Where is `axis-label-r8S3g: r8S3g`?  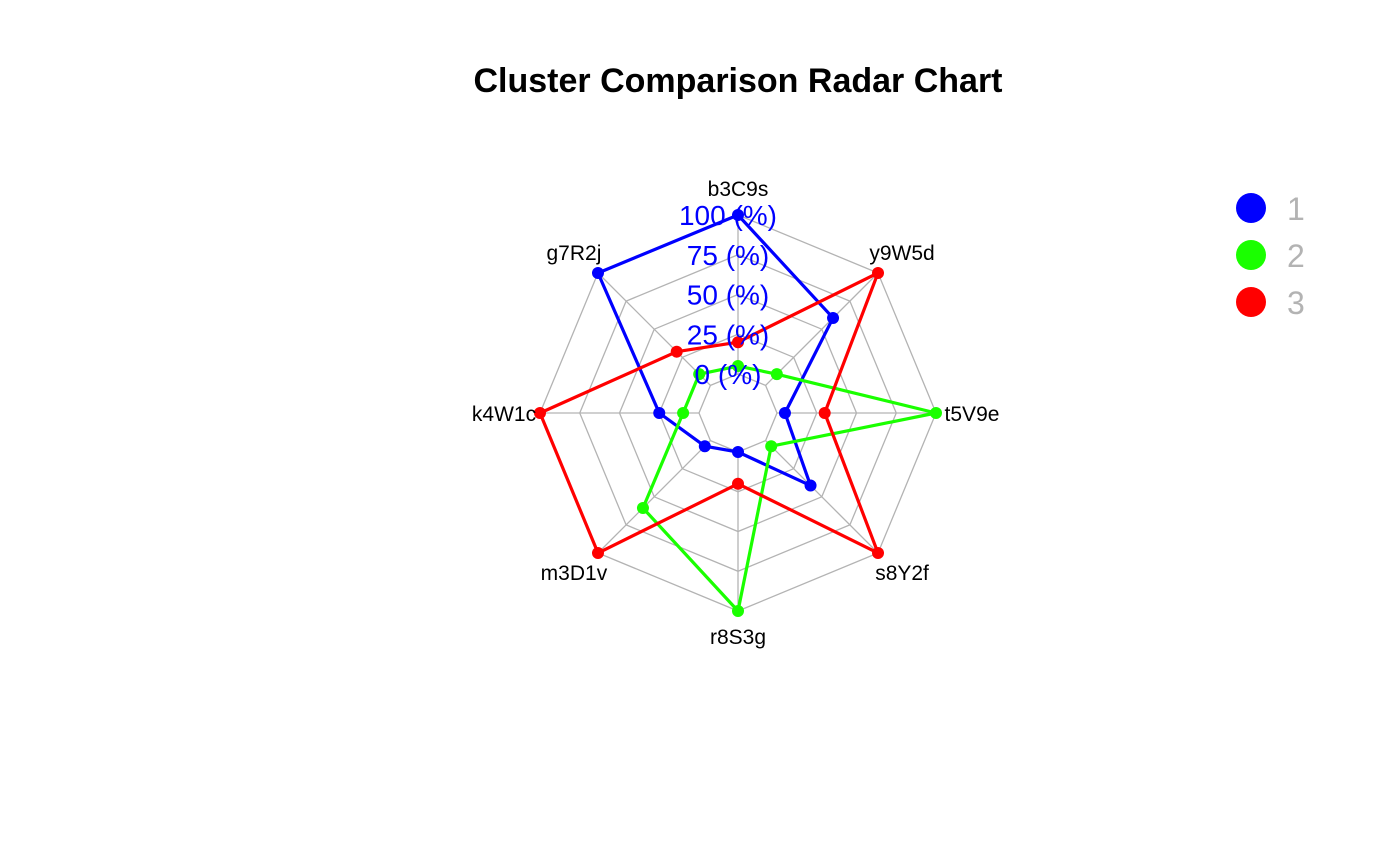
axis-label-r8S3g: r8S3g is located at coordinates (738, 637).